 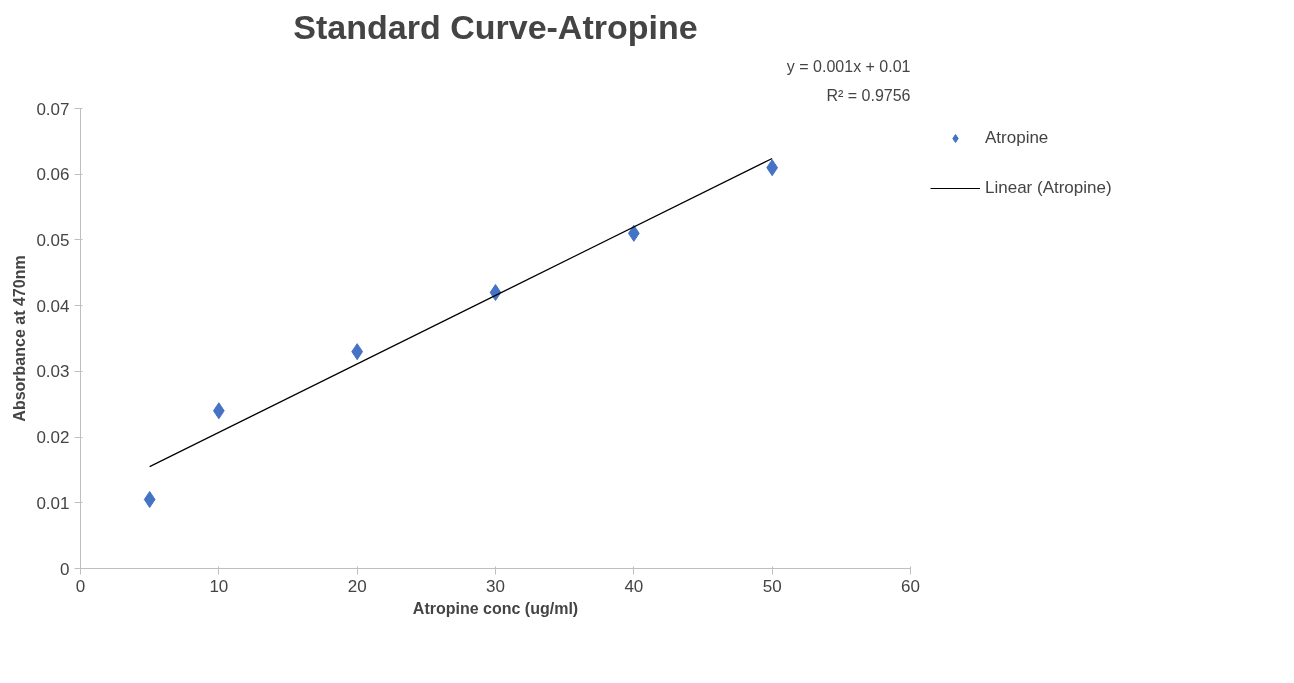 What do you see at coordinates (357, 586) in the screenshot?
I see `x-tick-label: 20` at bounding box center [357, 586].